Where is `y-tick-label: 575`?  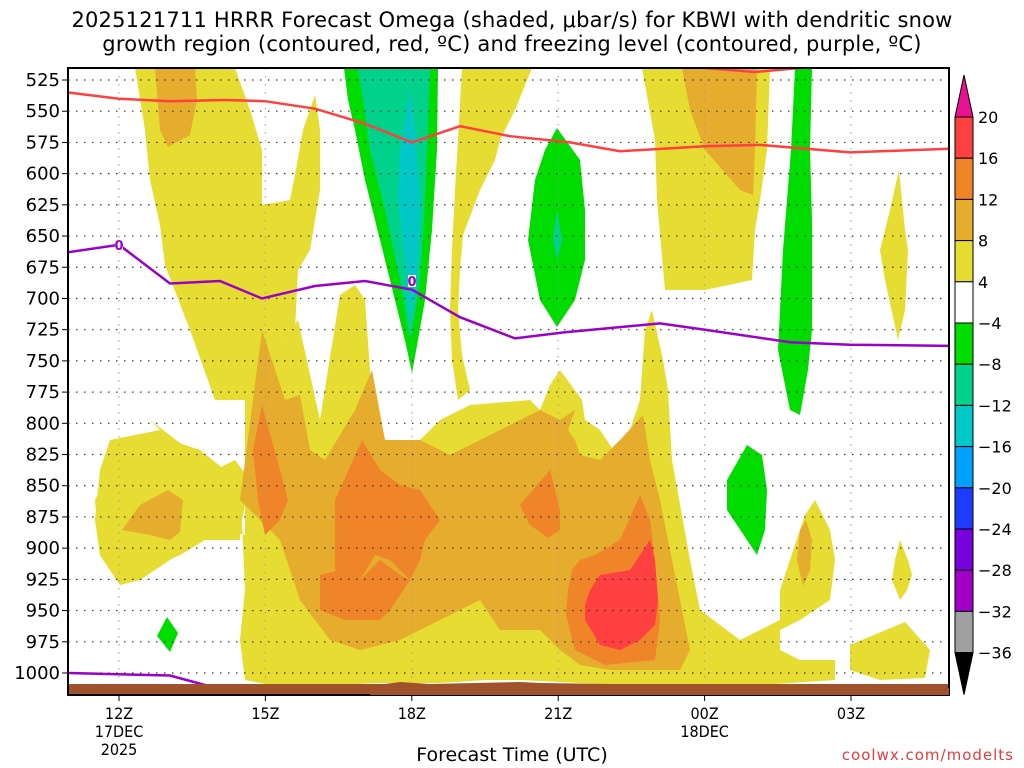
y-tick-label: 575 is located at coordinates (43, 142).